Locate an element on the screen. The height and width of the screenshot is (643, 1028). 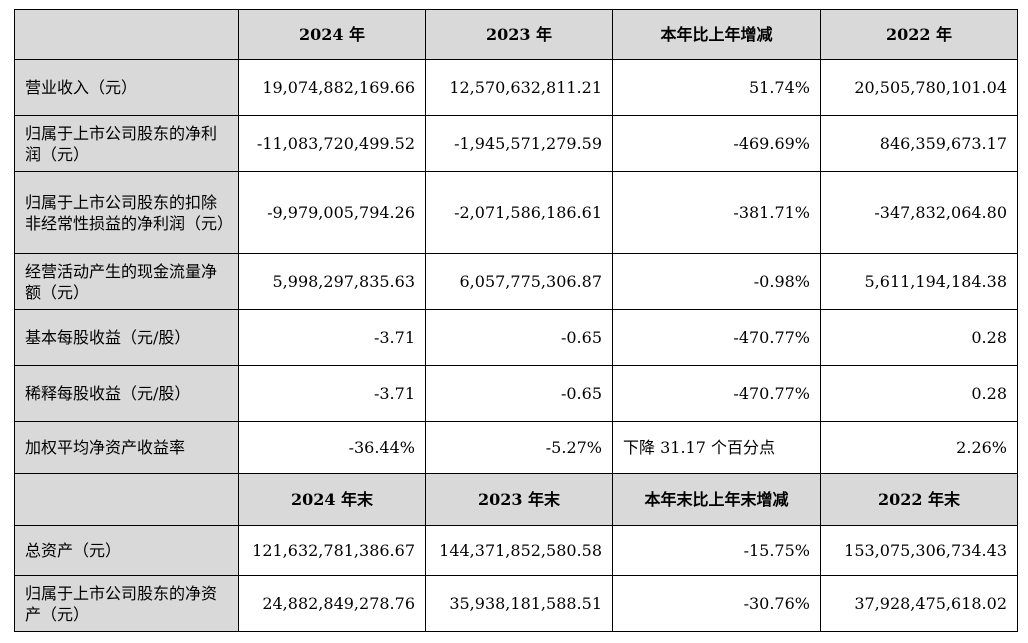
cell-2024: 121,632,781,386.67 is located at coordinates (332, 550).